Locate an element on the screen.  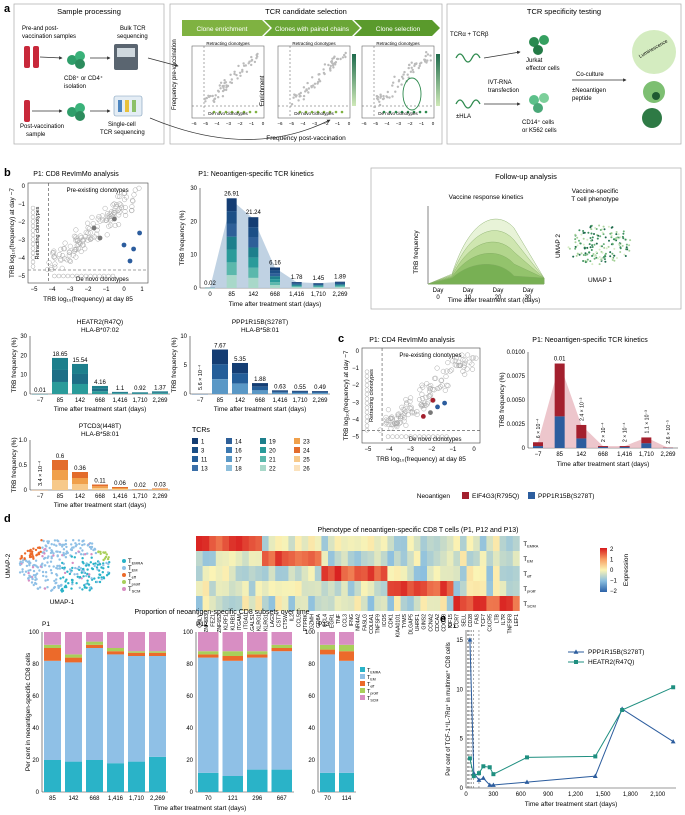
stack-legend-swatch is located at coordinates (362, 697).